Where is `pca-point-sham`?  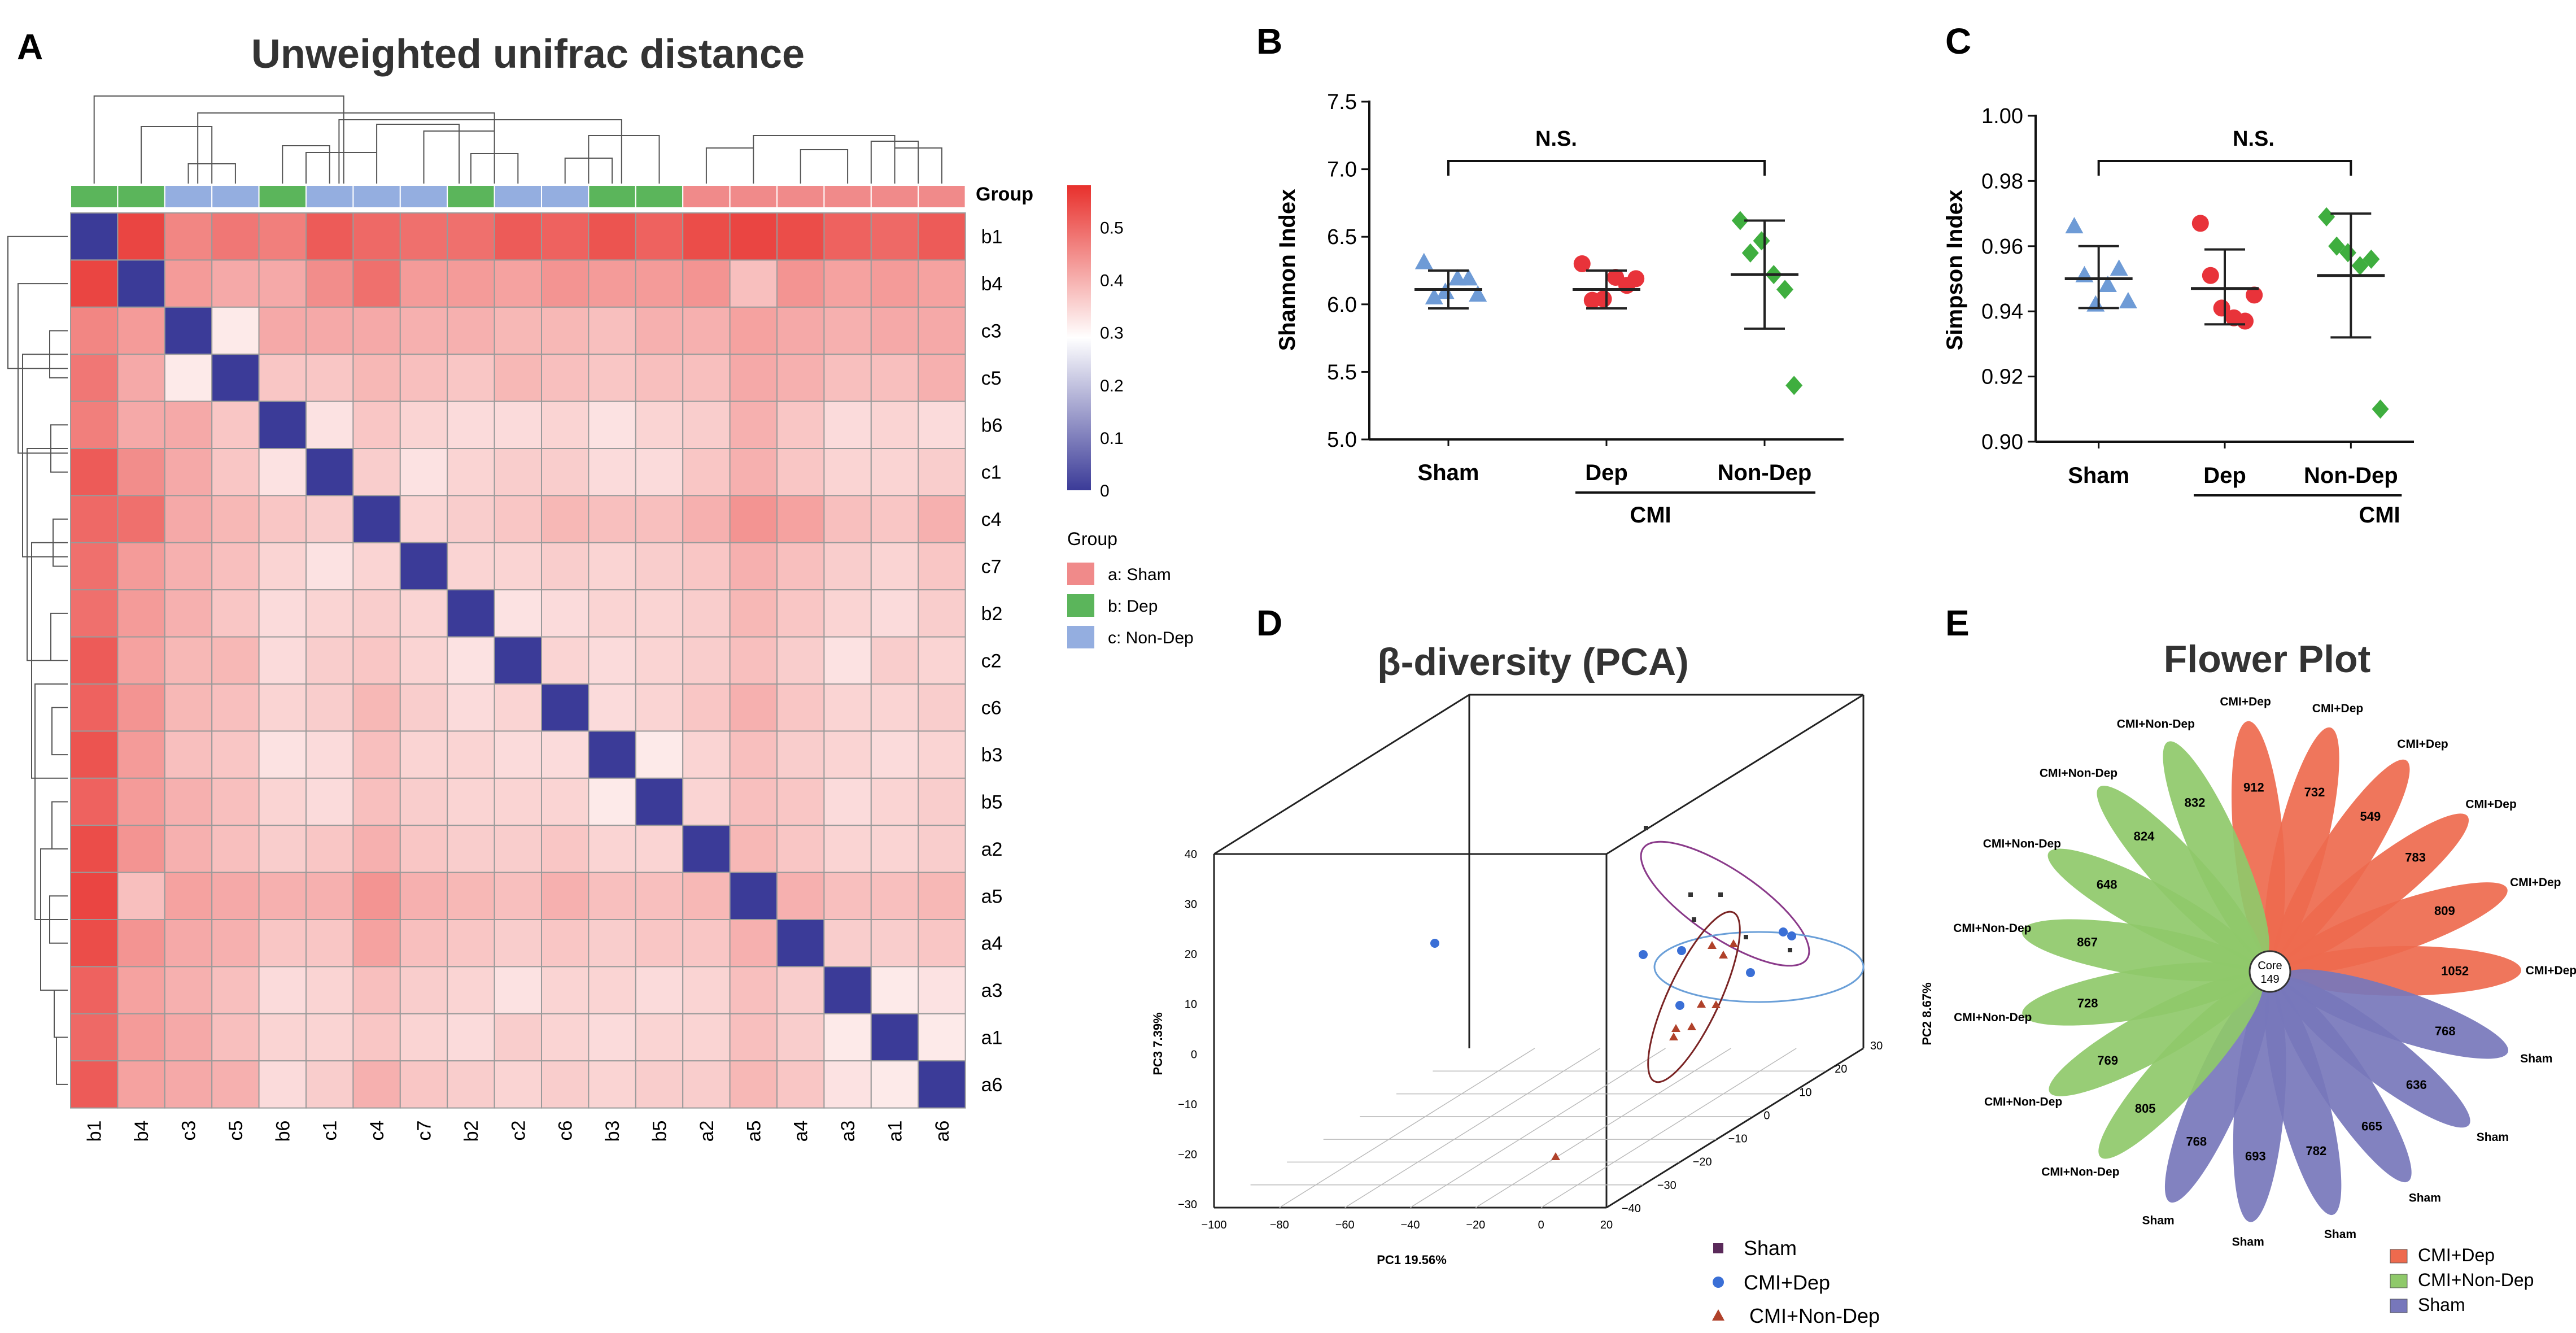 pca-point-sham is located at coordinates (1690, 894).